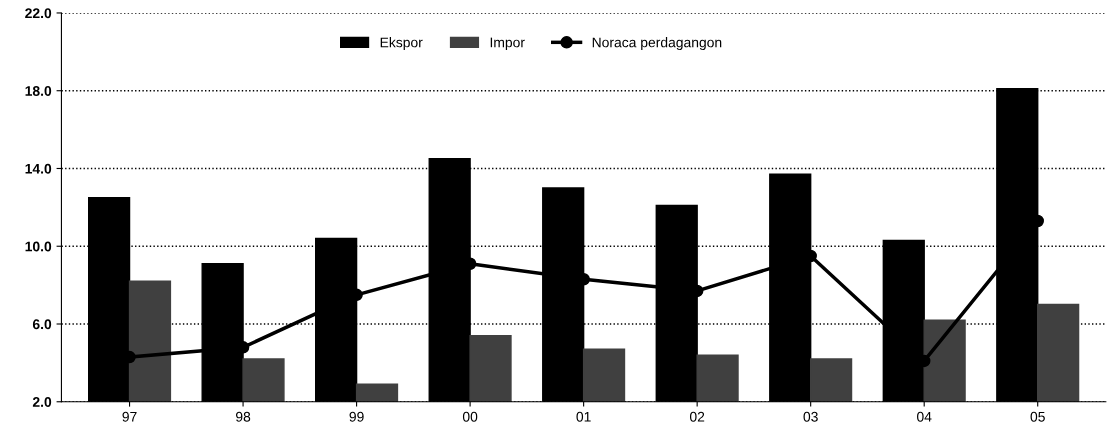 This screenshot has width=1117, height=432. Describe the element at coordinates (697, 416) in the screenshot. I see `x-tick-label: 02` at that location.